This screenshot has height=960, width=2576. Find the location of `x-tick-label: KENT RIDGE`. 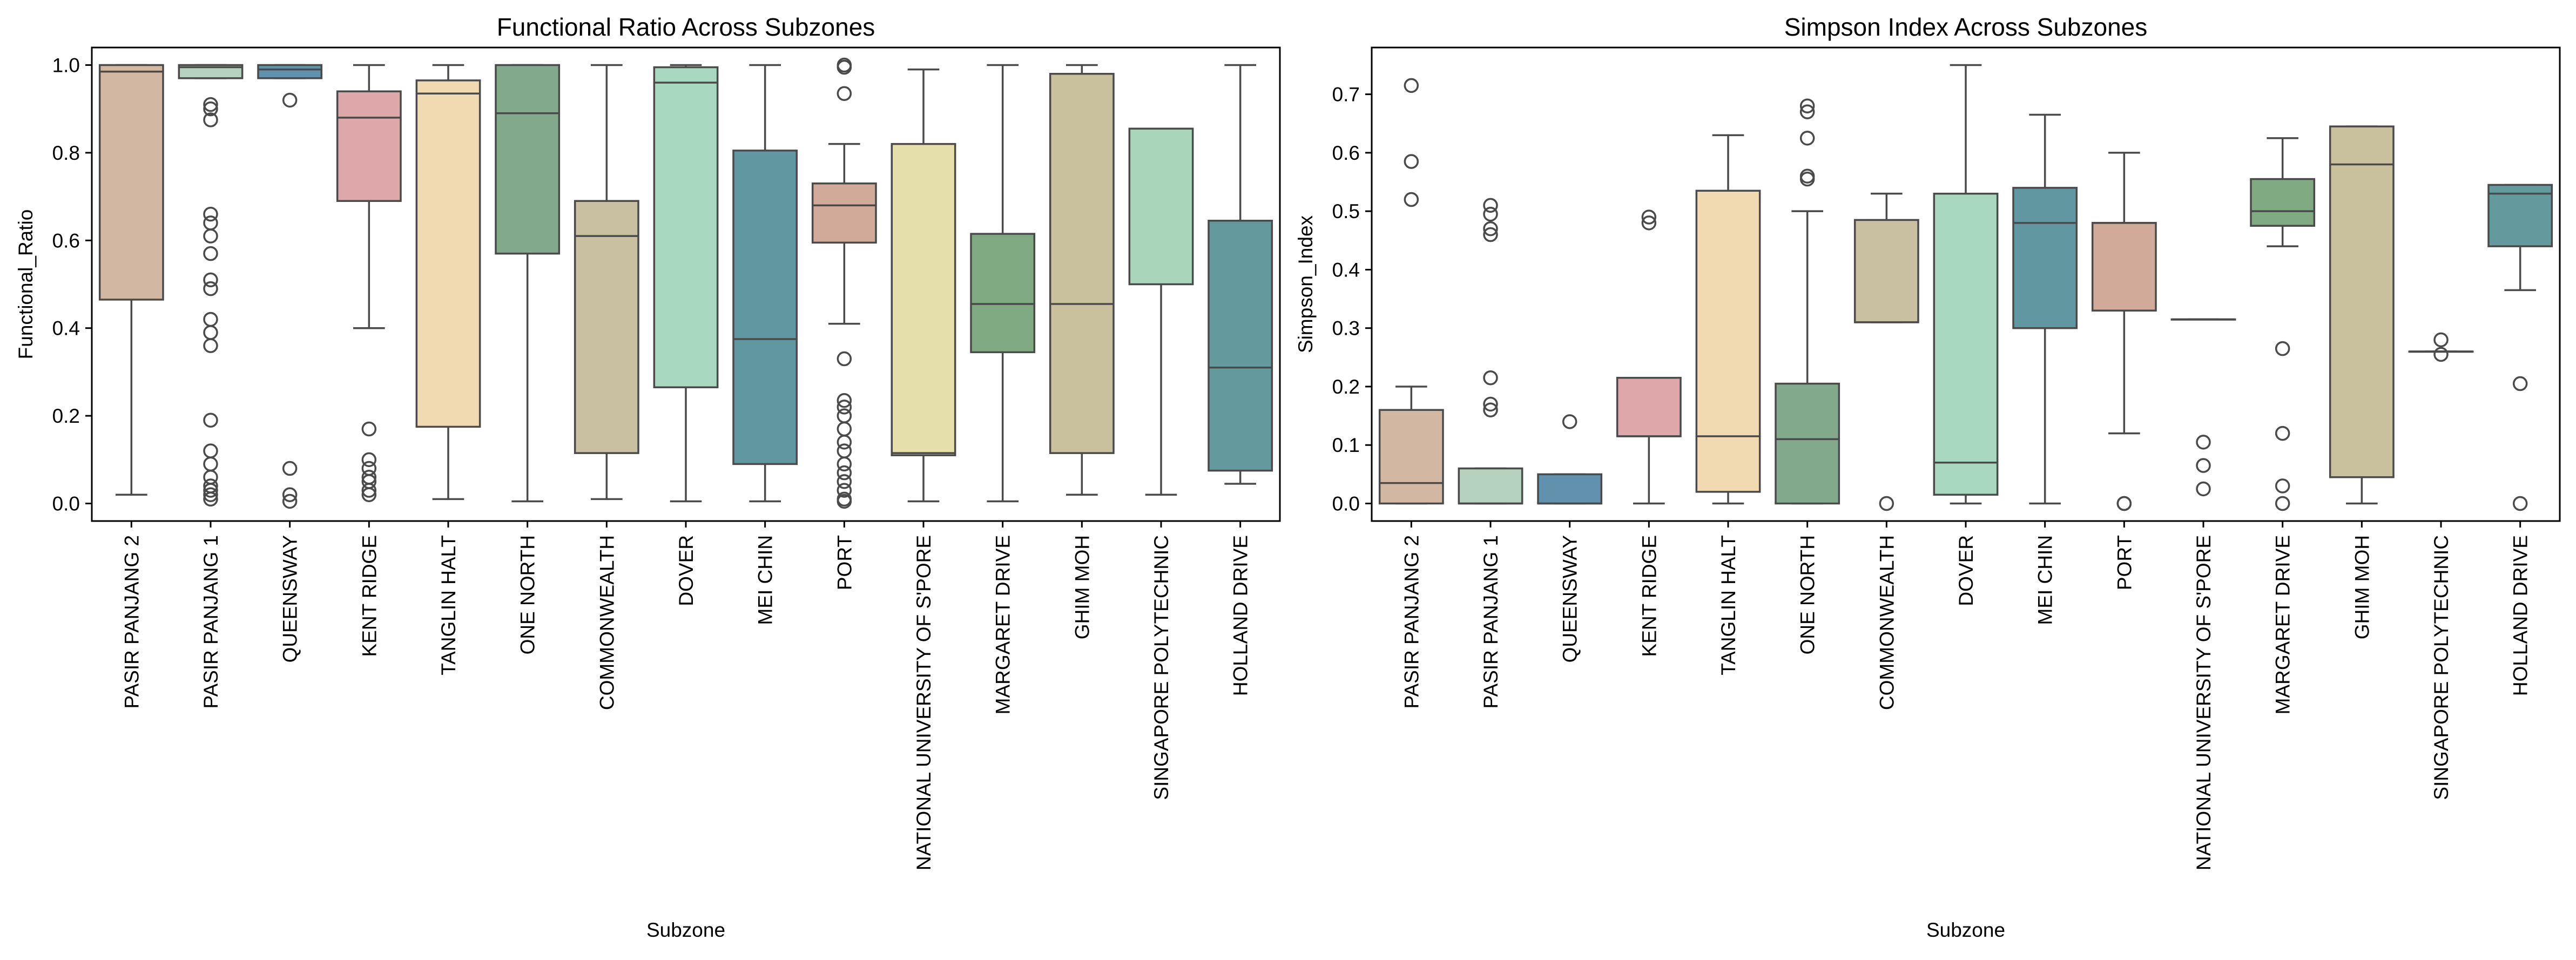

x-tick-label: KENT RIDGE is located at coordinates (1649, 596).